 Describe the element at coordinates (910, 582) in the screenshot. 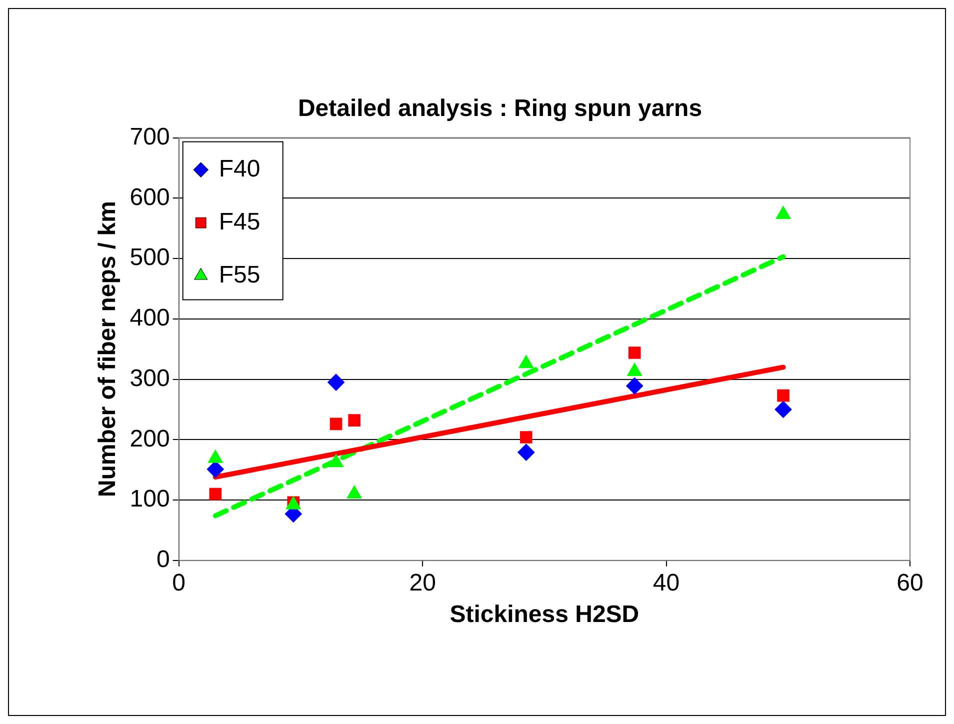

I see `x-tick-label: 60` at that location.